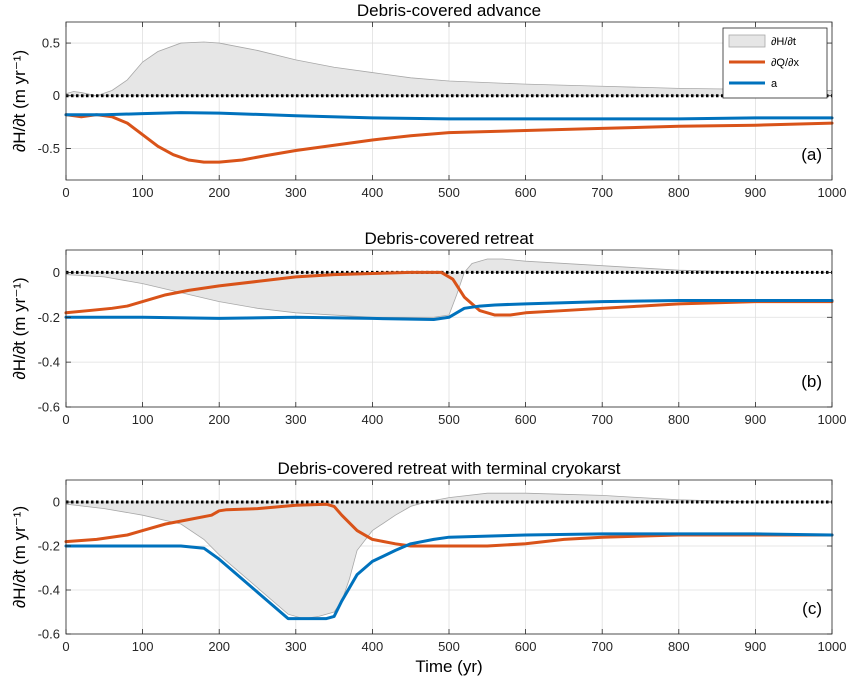  I want to click on legend-entry: ∂Q/∂x, so click(785, 63).